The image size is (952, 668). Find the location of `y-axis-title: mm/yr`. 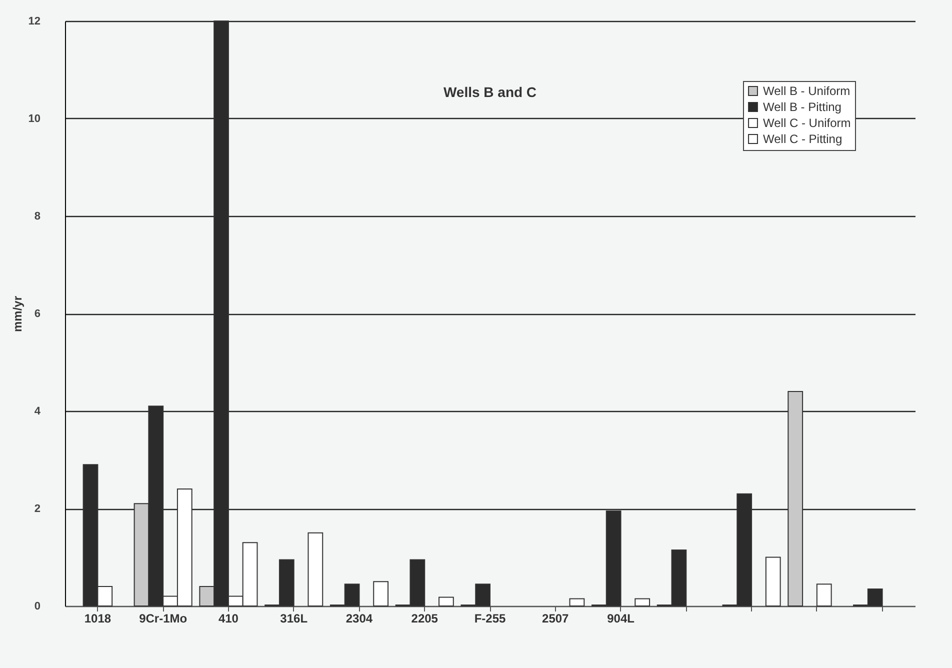

y-axis-title: mm/yr is located at coordinates (17, 314).